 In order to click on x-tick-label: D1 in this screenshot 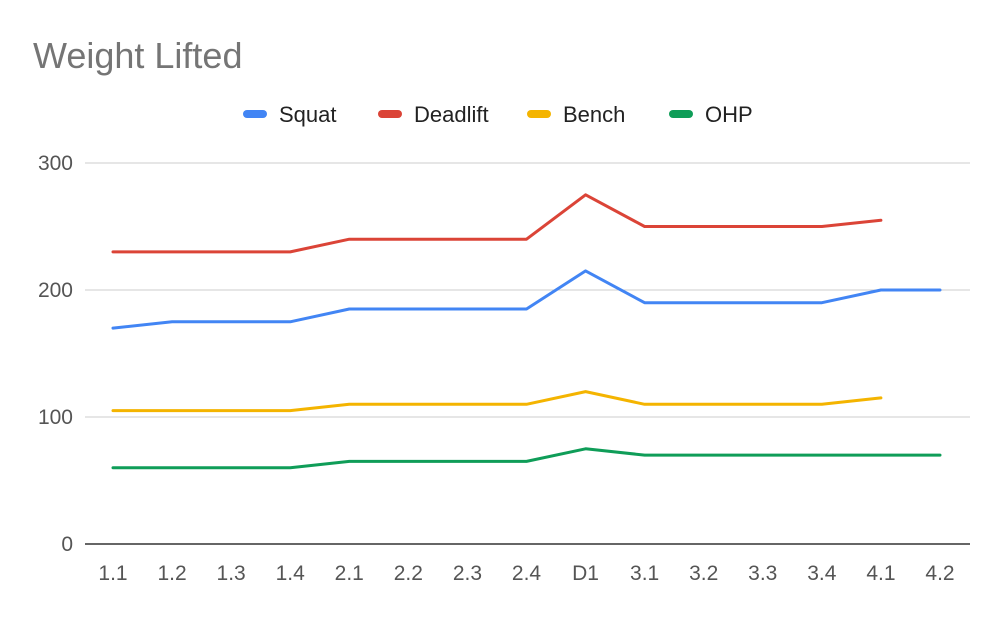, I will do `click(585, 573)`.